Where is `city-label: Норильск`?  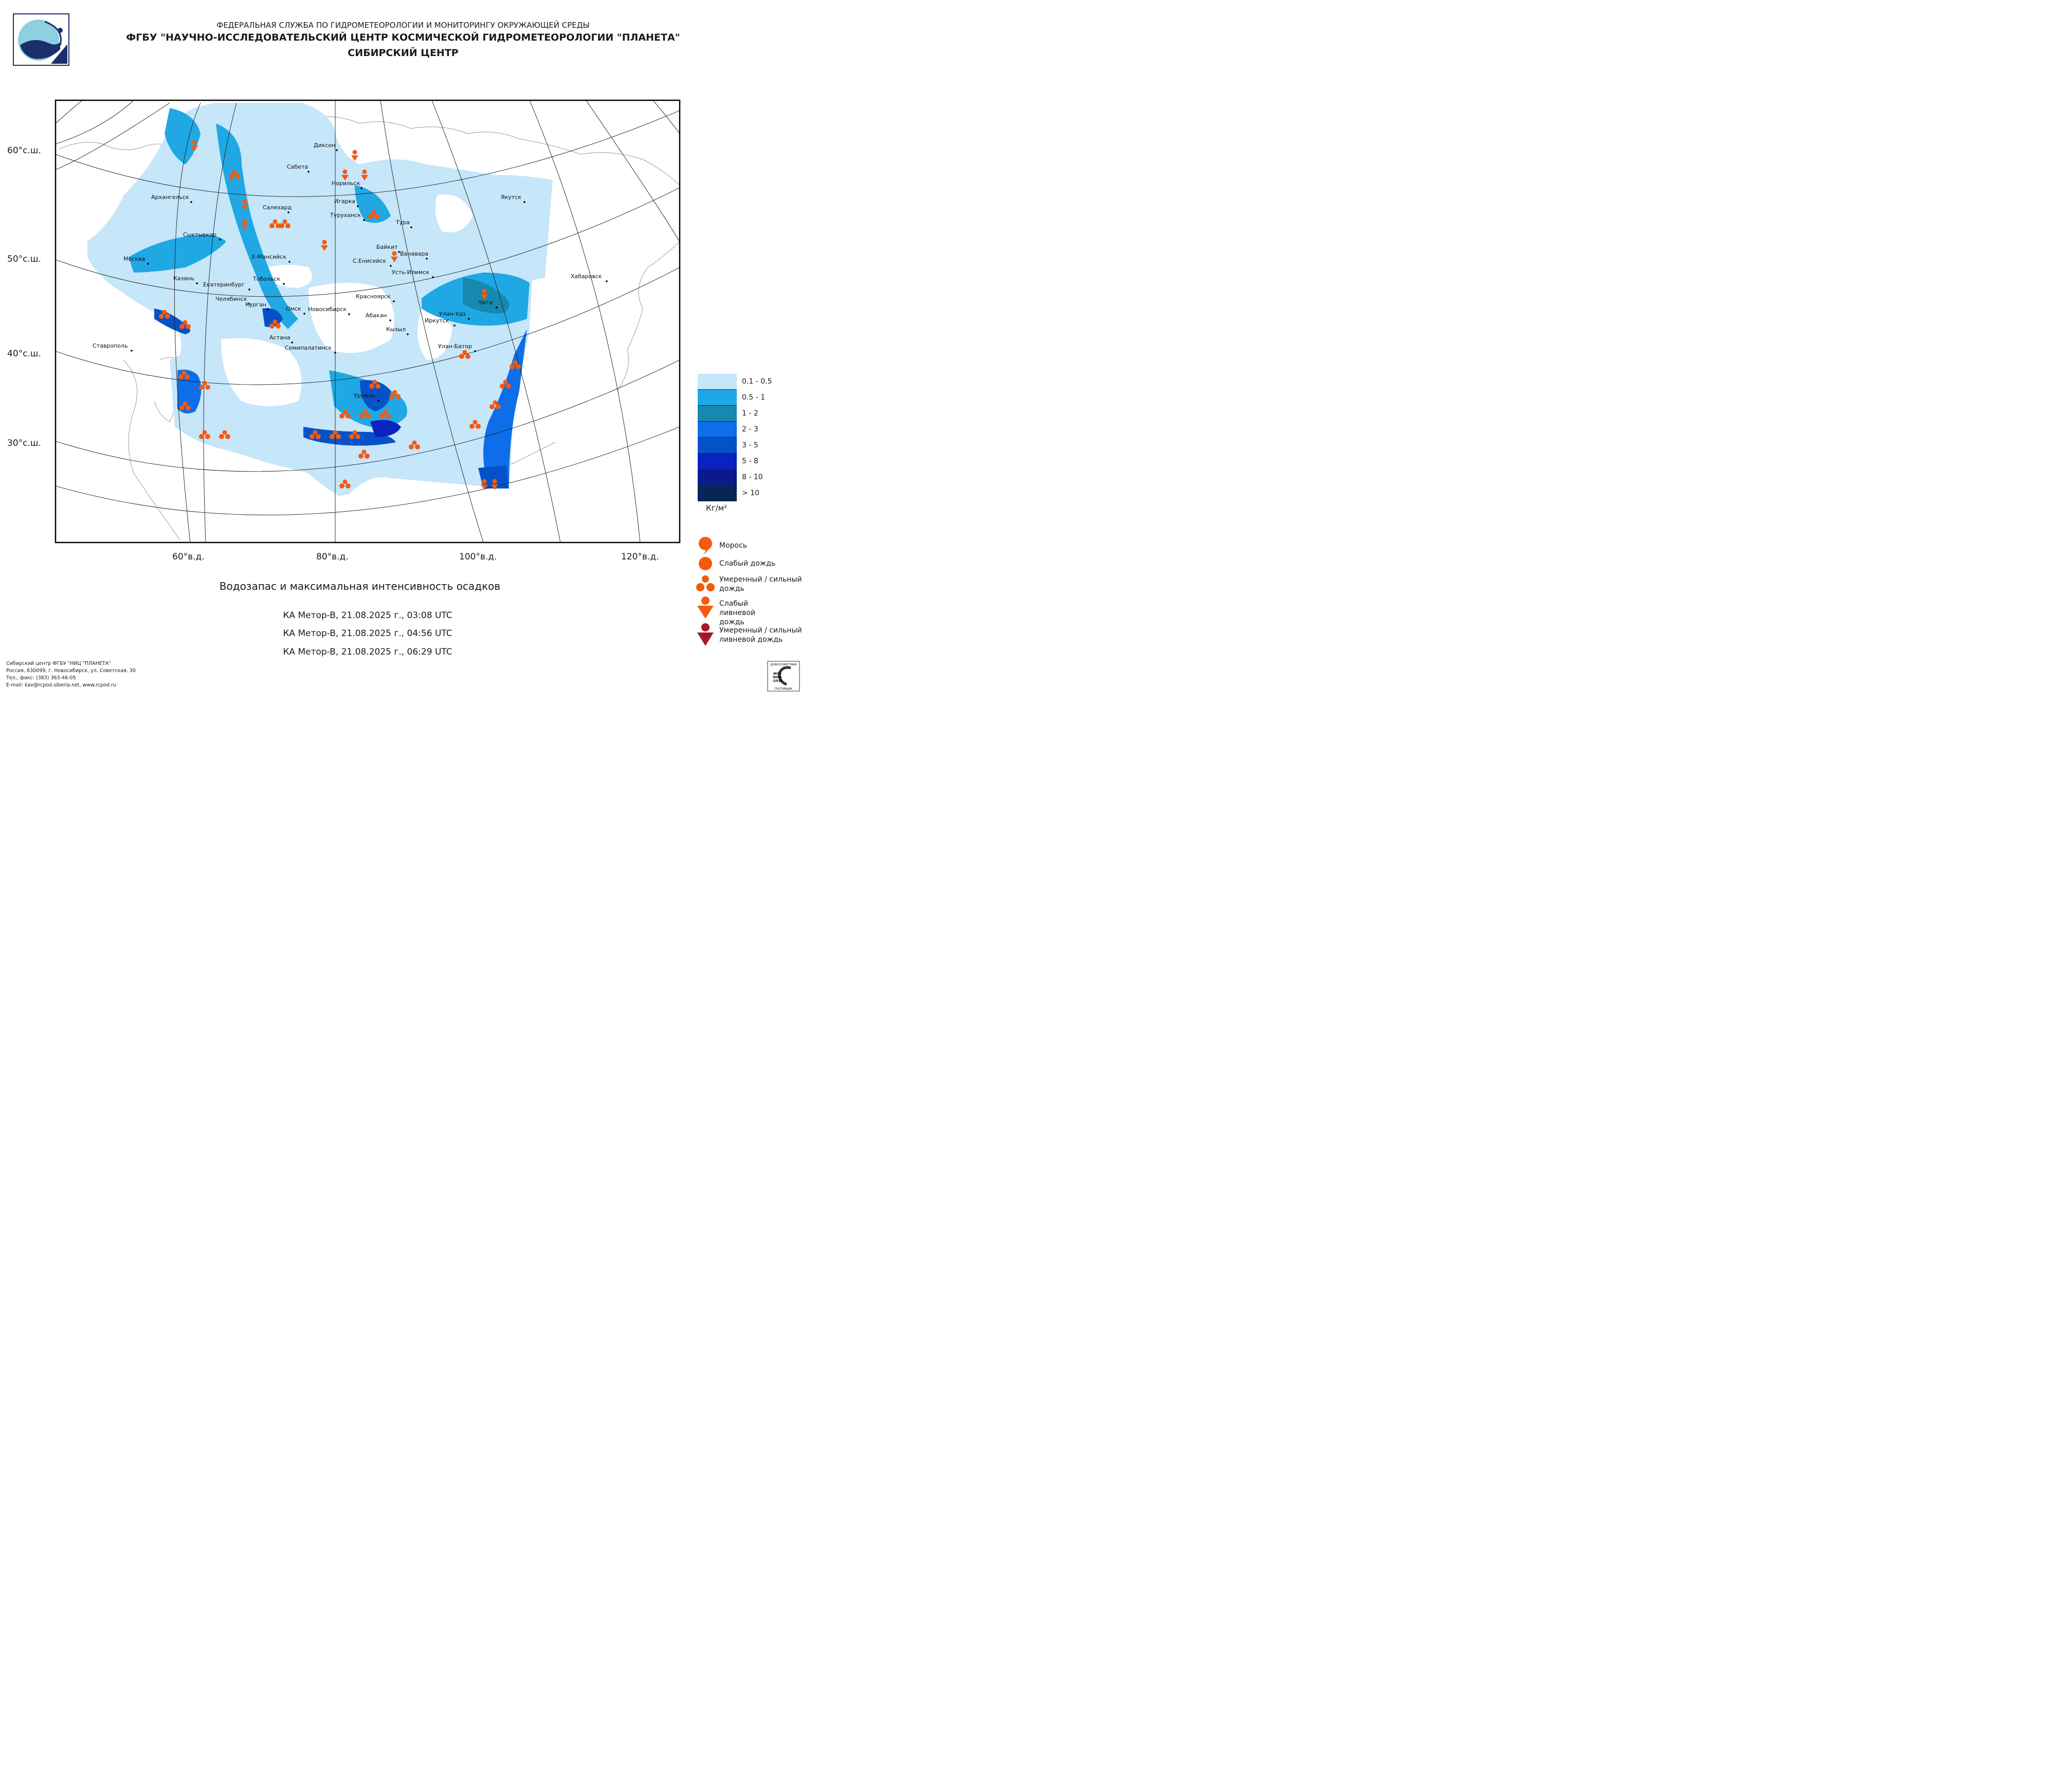
city-label: Норильск is located at coordinates (346, 183).